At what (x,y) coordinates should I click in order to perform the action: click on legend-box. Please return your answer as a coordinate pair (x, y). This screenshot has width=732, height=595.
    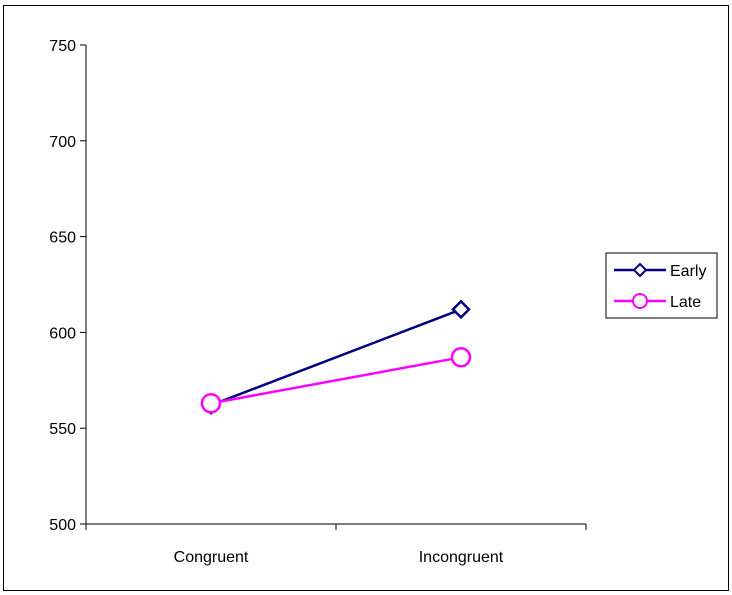
    Looking at the image, I should click on (661, 285).